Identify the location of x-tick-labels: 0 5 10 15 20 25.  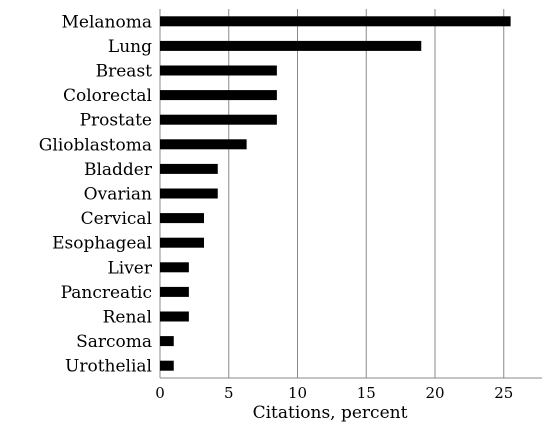
(334, 393).